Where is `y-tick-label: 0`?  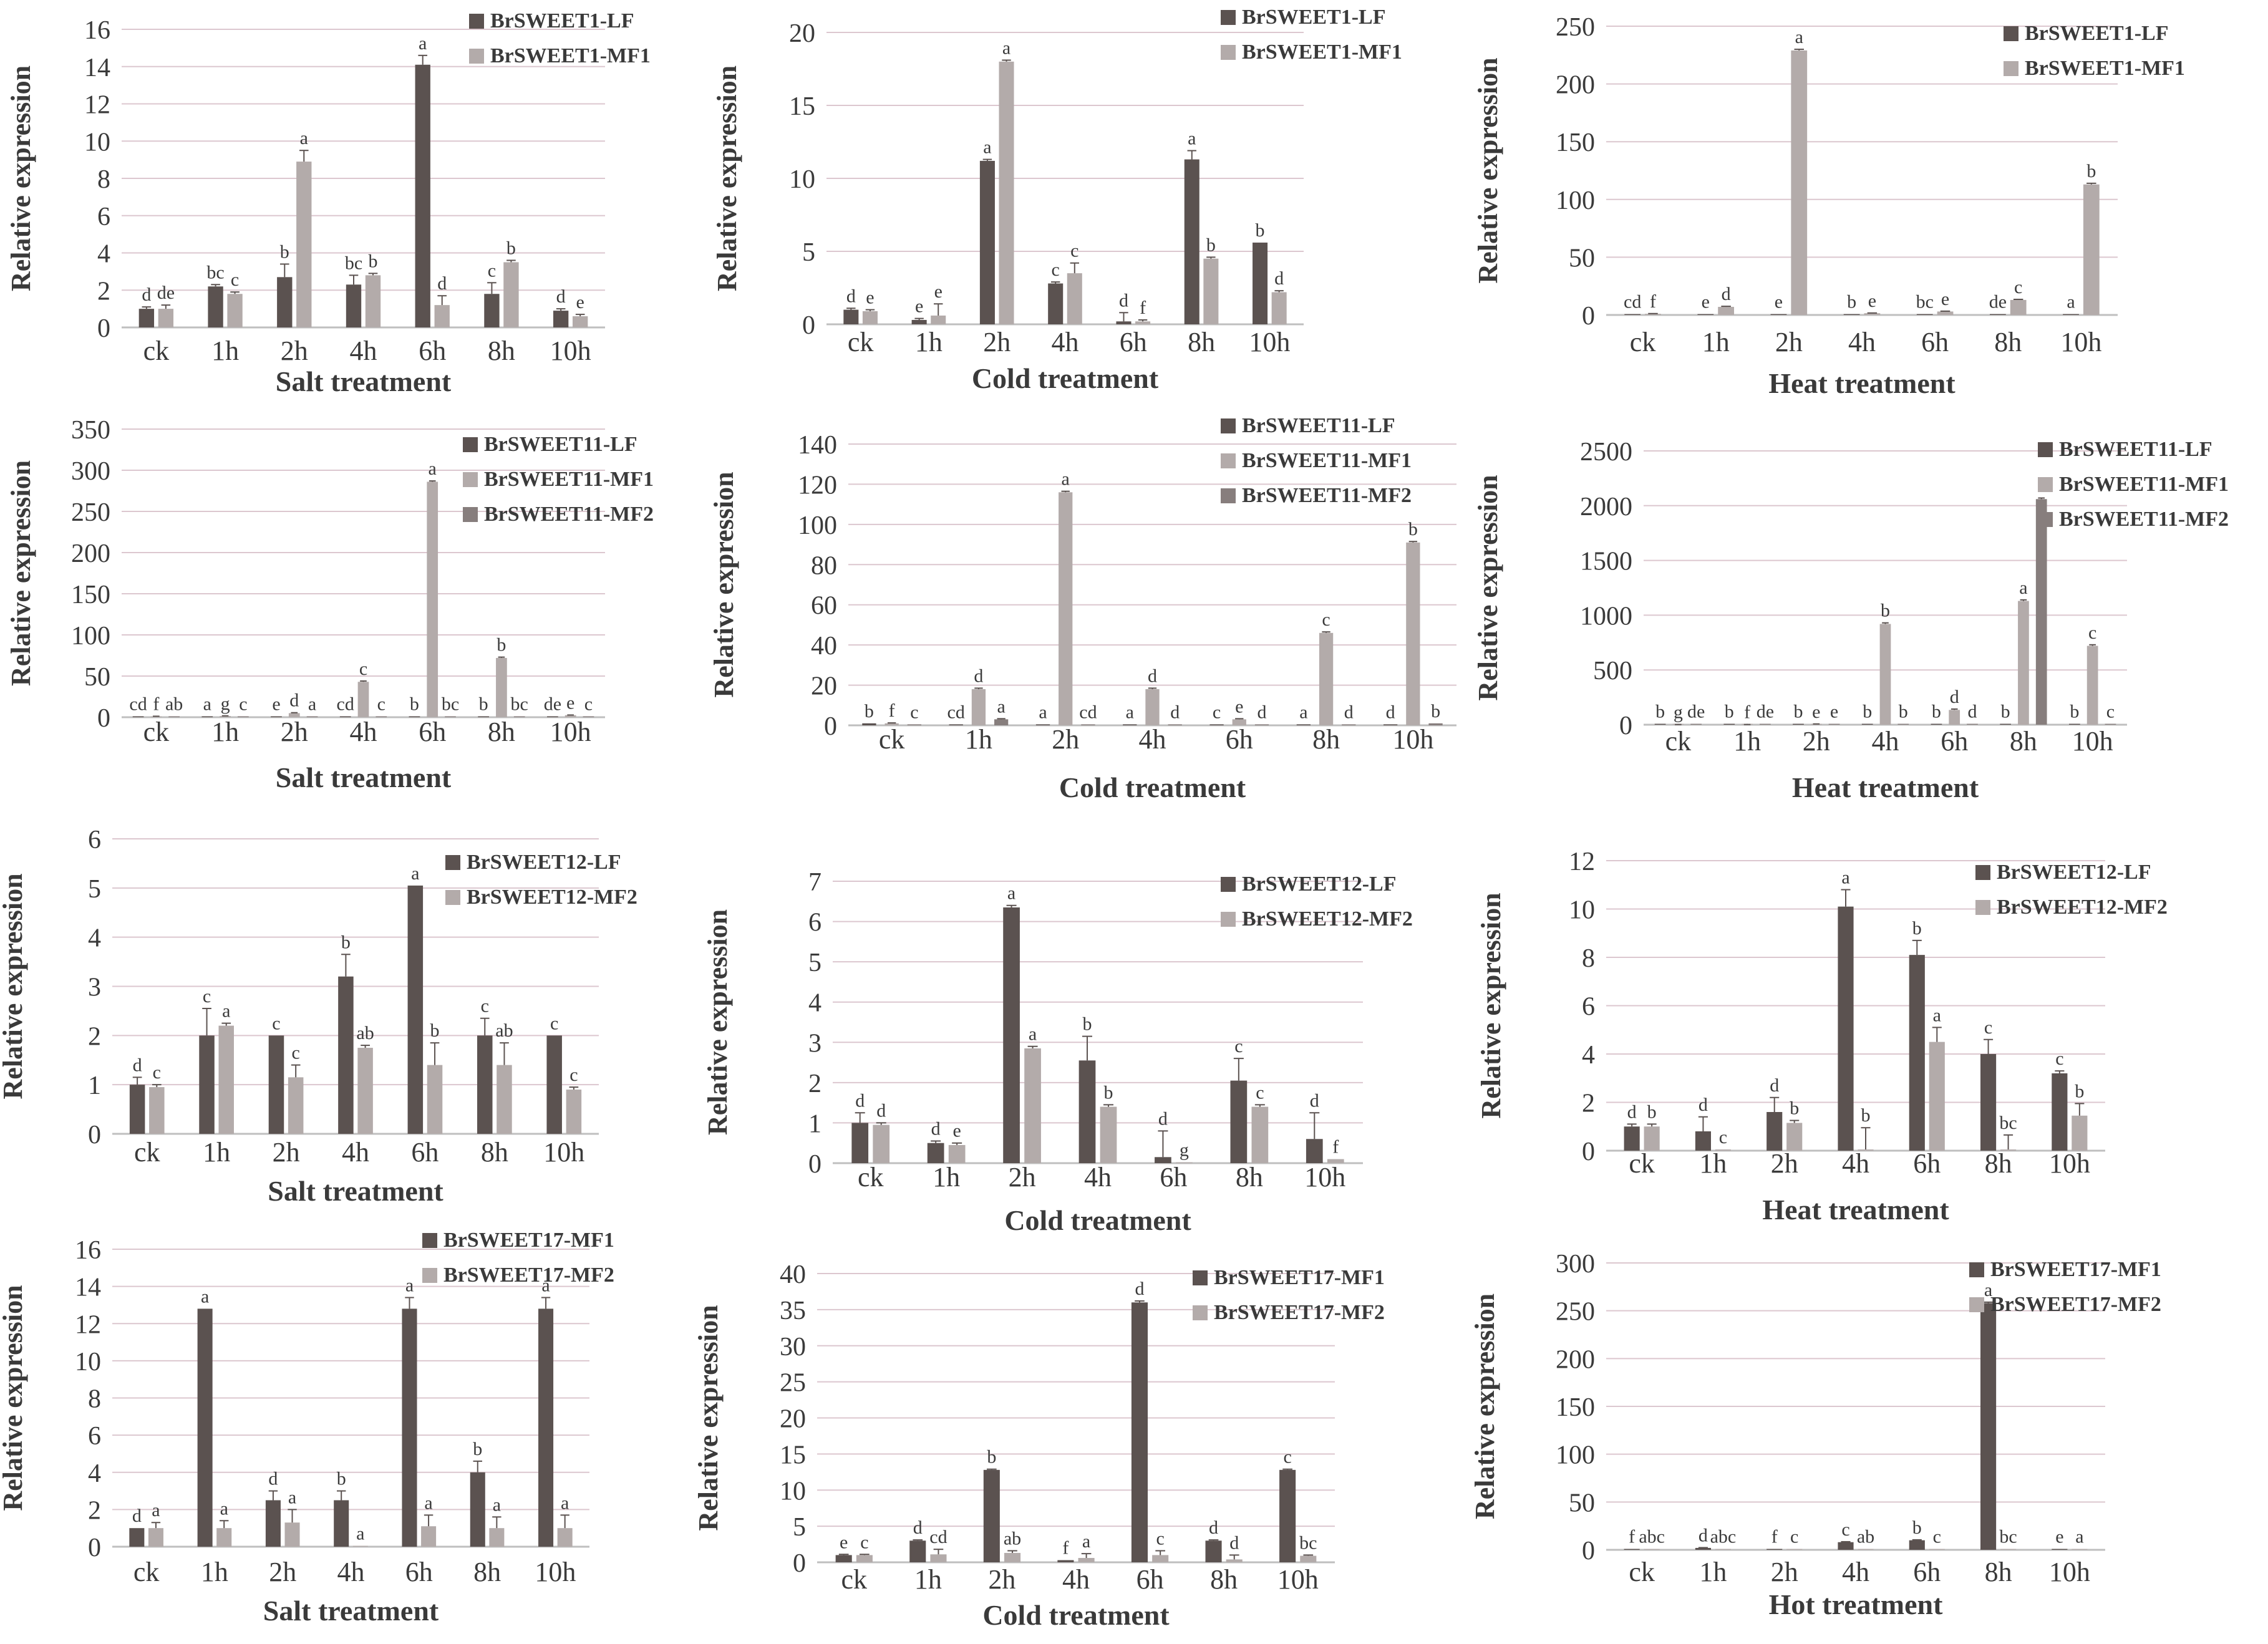 y-tick-label: 0 is located at coordinates (1589, 1551).